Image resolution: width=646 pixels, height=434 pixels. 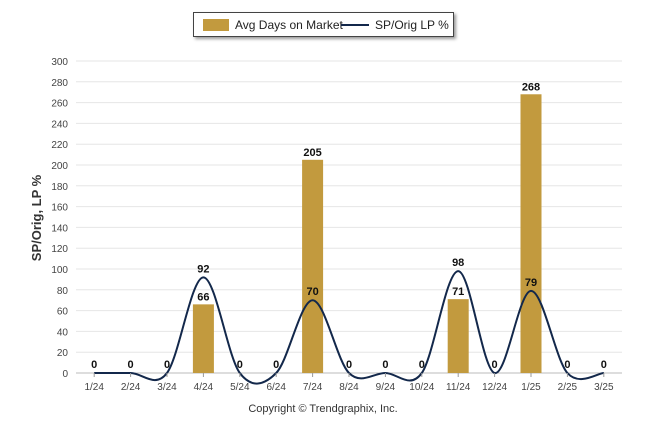 I want to click on x-tick-label: 3/25, so click(x=604, y=387).